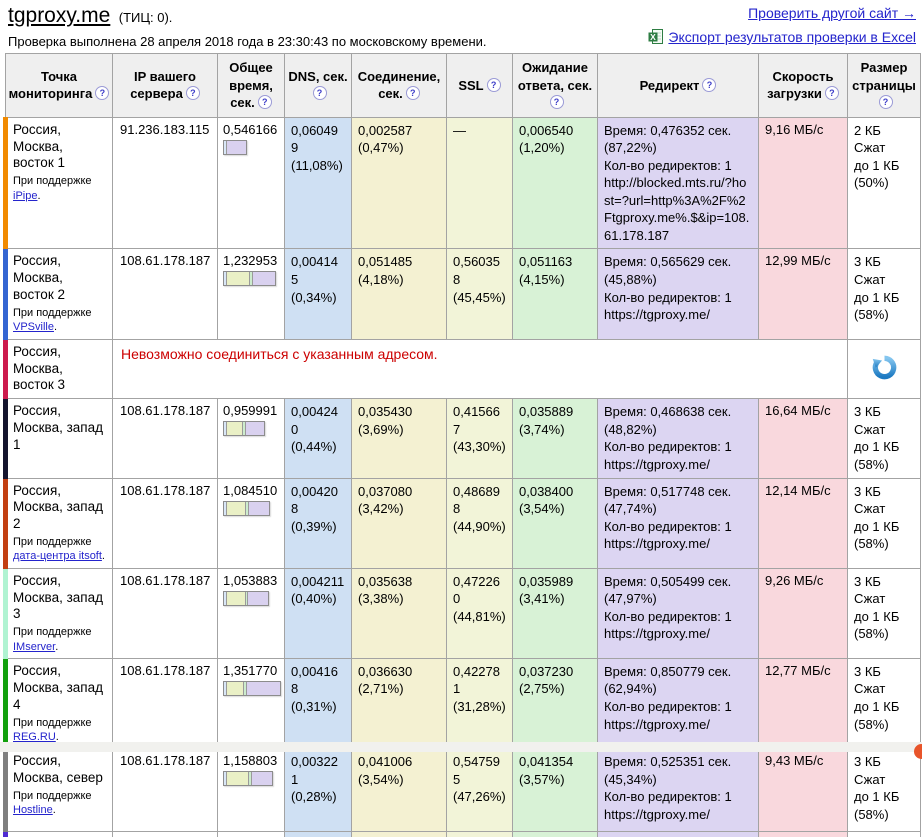  I want to click on monitoring-point-cell: Россия, Москва, запад 1, so click(58, 438).